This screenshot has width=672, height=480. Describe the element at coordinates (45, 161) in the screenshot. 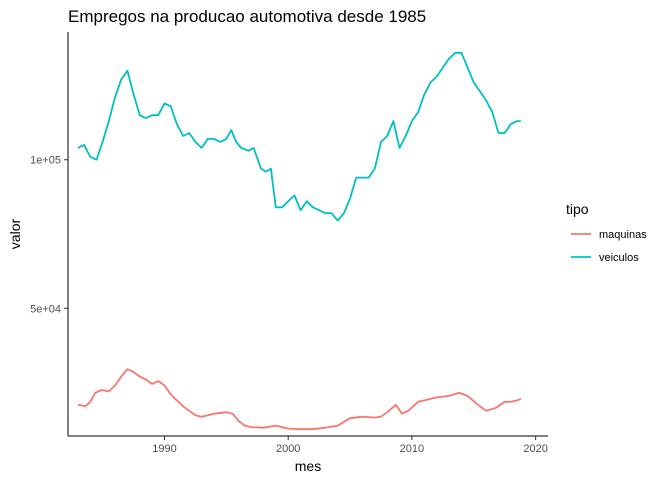

I see `y-tick-label: 1e+05` at that location.